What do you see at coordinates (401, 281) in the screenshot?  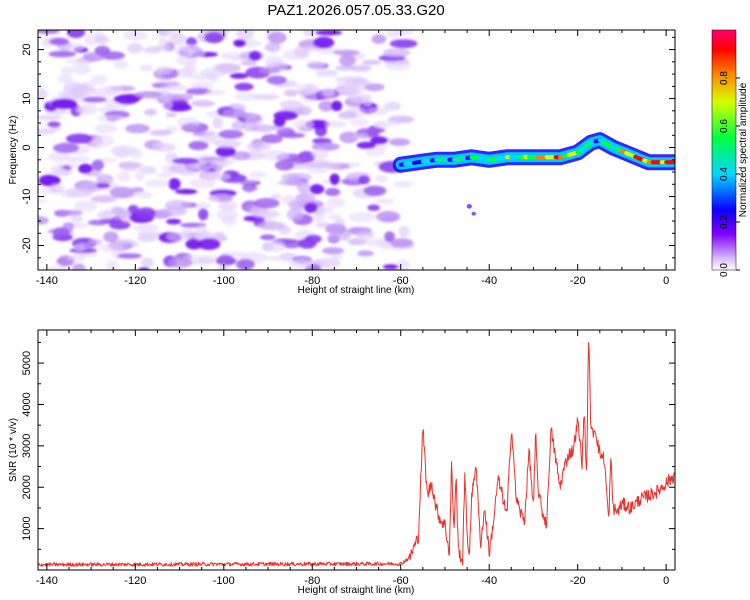 I see `spectrogram-x-tick-label: -60` at bounding box center [401, 281].